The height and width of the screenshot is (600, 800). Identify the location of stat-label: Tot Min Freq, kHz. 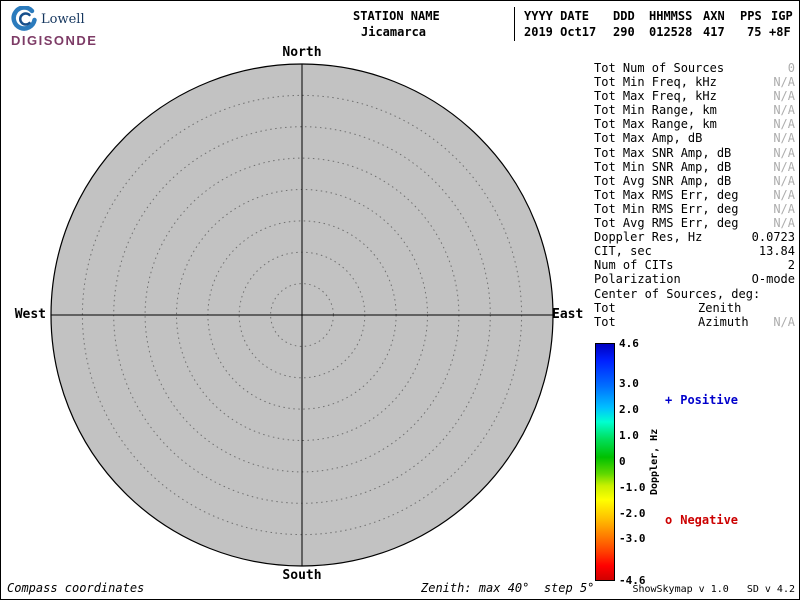
(655, 82).